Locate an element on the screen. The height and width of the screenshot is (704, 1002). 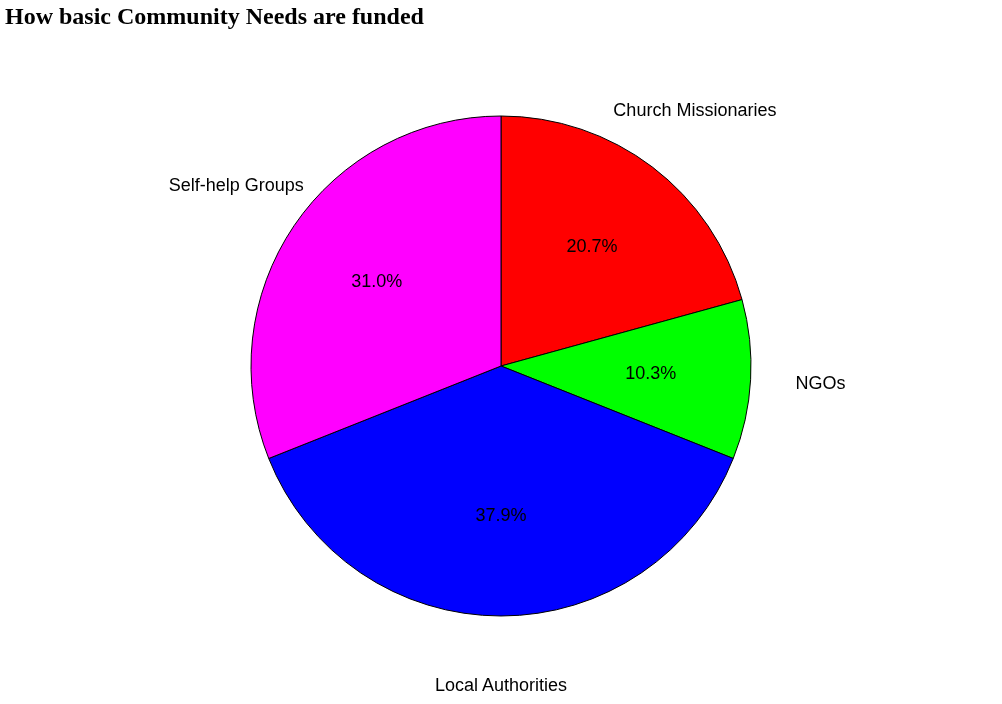
slice-label: NGOs is located at coordinates (820, 382).